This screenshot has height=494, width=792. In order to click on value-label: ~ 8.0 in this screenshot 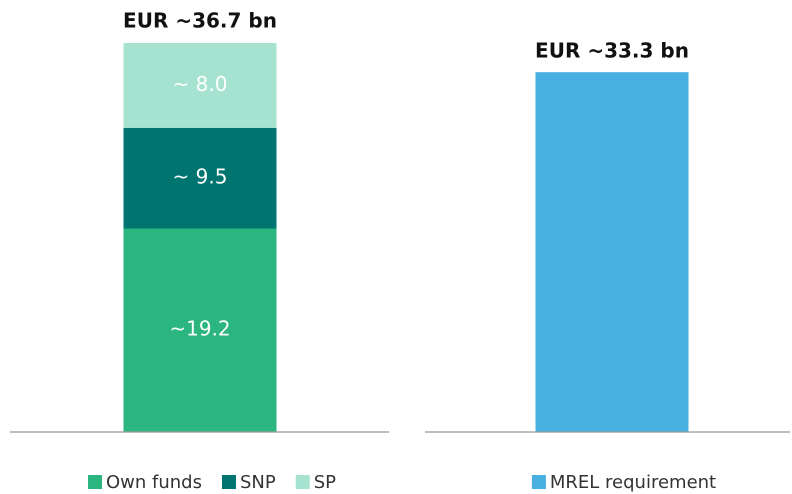, I will do `click(200, 84)`.